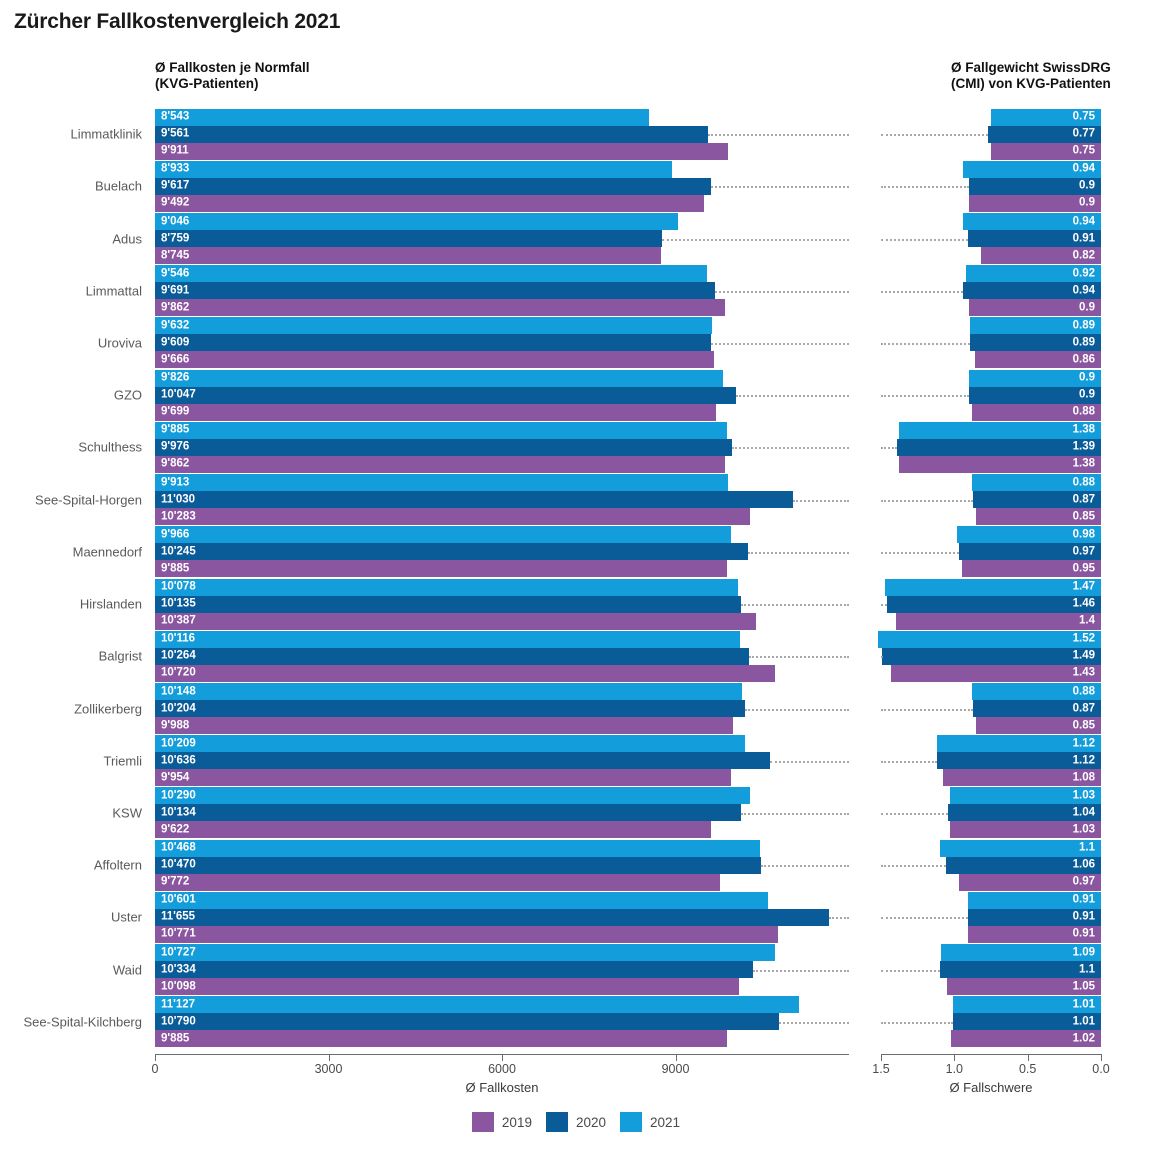 The image size is (1152, 1152). Describe the element at coordinates (442, 483) in the screenshot. I see `bar-2021: 9'913` at that location.